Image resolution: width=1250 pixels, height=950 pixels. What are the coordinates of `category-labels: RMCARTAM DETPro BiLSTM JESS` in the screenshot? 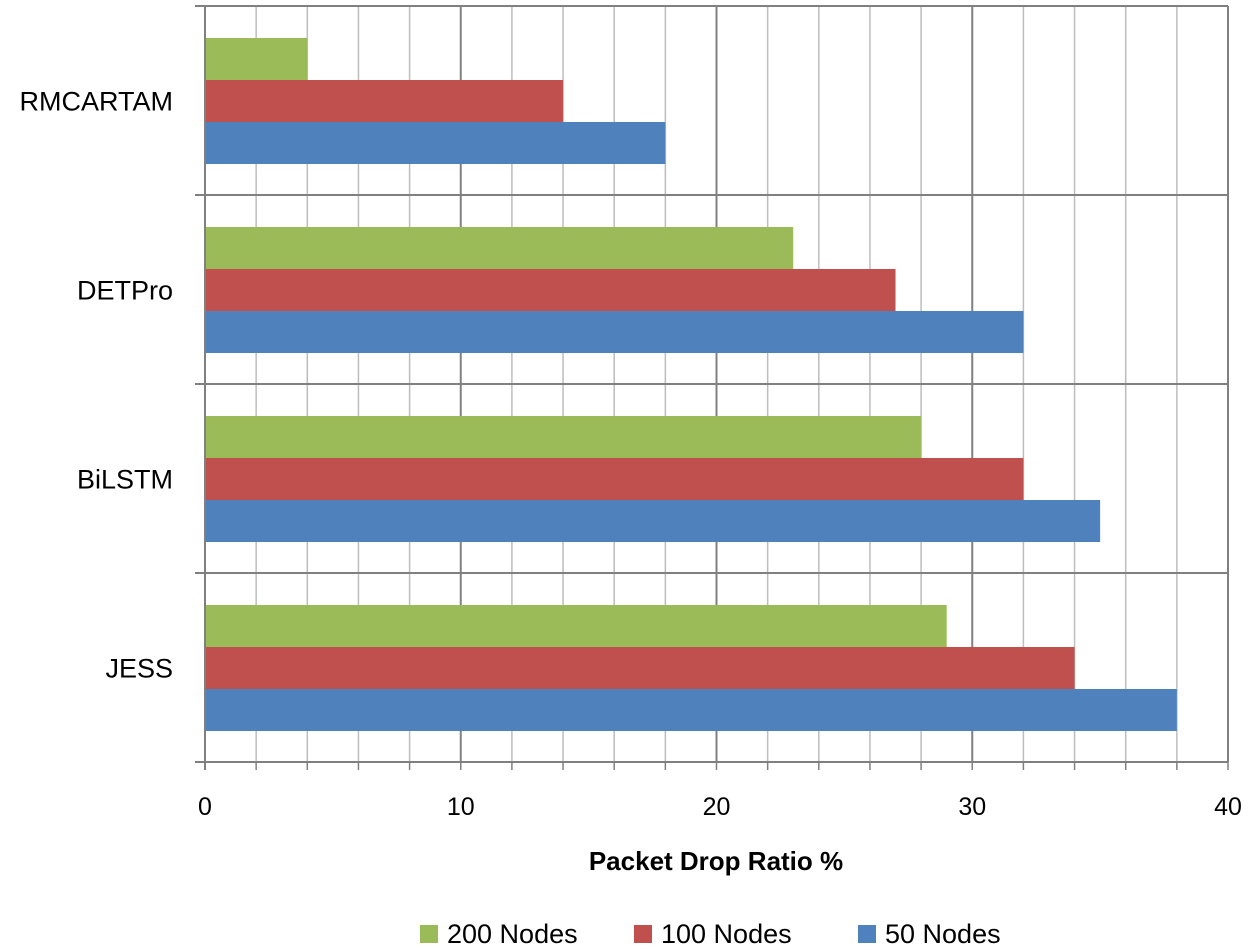 It's located at (97, 385).